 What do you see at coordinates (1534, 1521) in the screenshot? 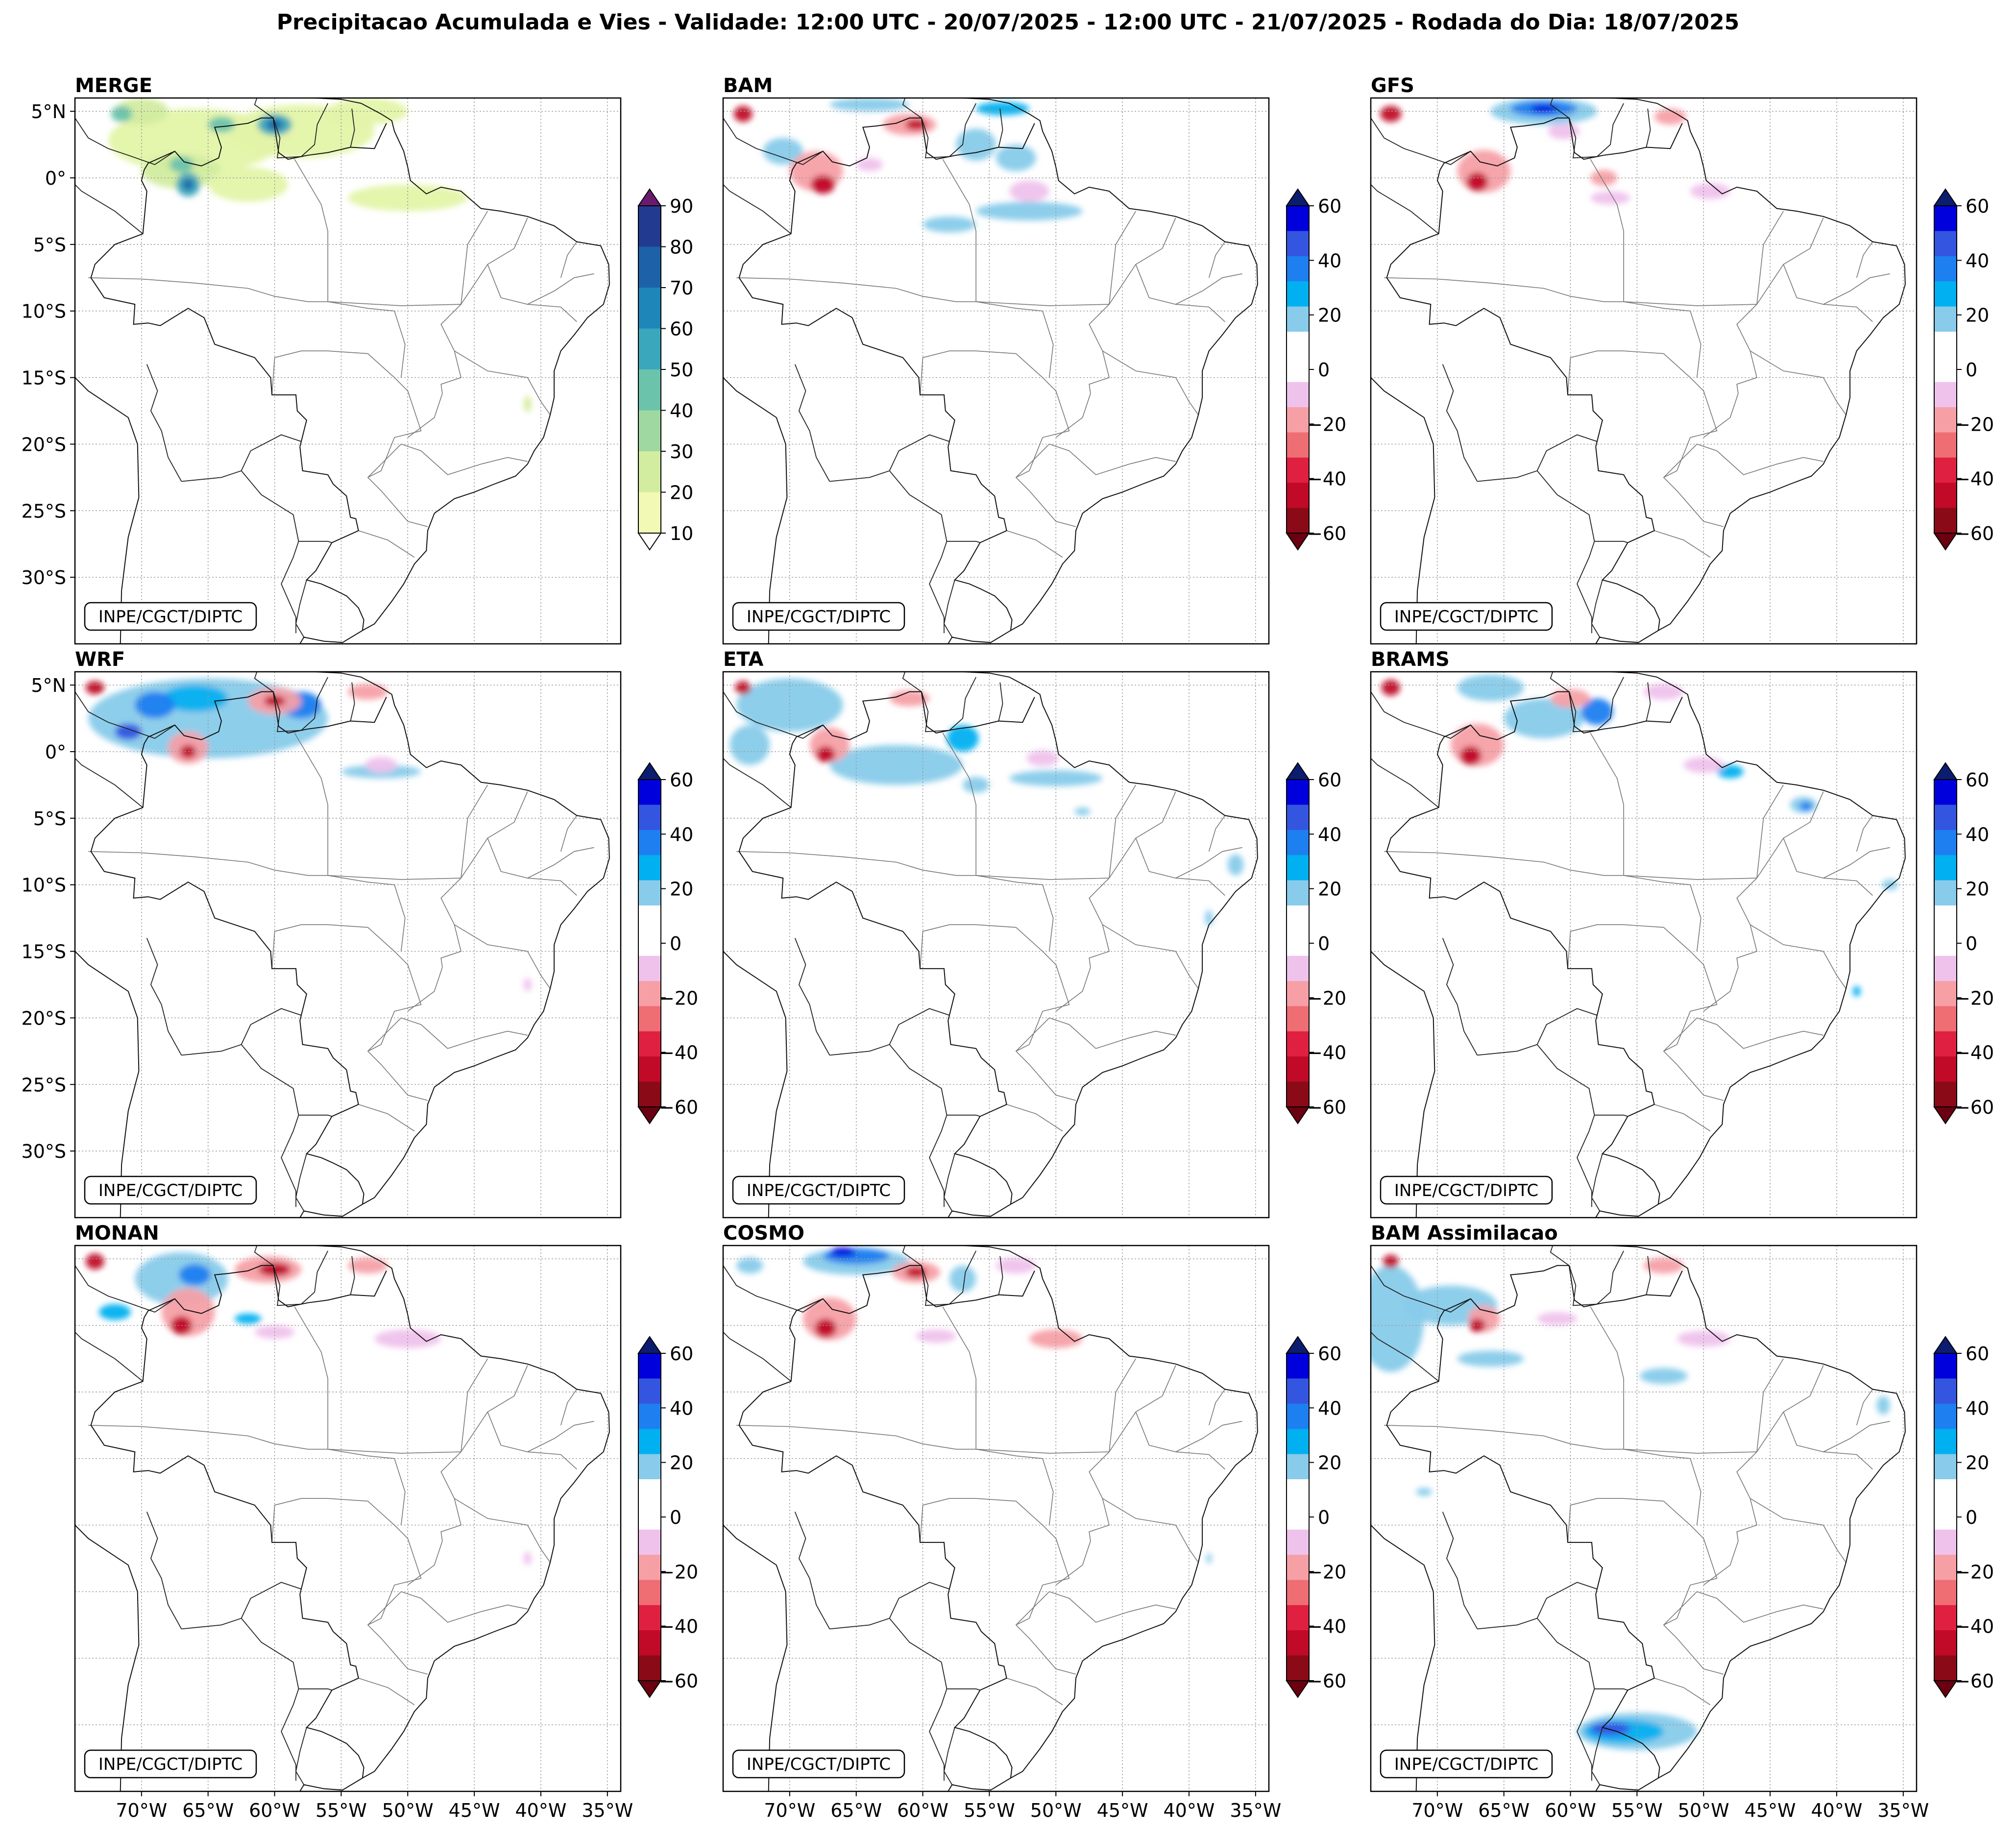
I see `brazil-border` at bounding box center [1534, 1521].